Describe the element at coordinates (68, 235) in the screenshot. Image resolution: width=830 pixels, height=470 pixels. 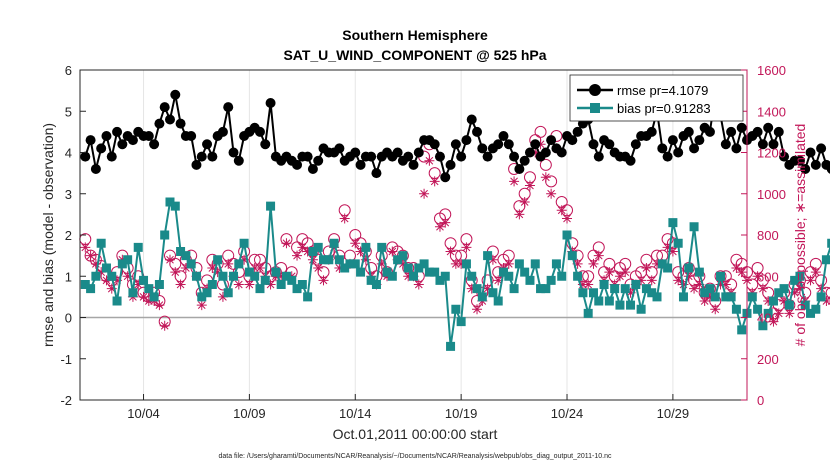
I see `y-tick-label: 2` at that location.